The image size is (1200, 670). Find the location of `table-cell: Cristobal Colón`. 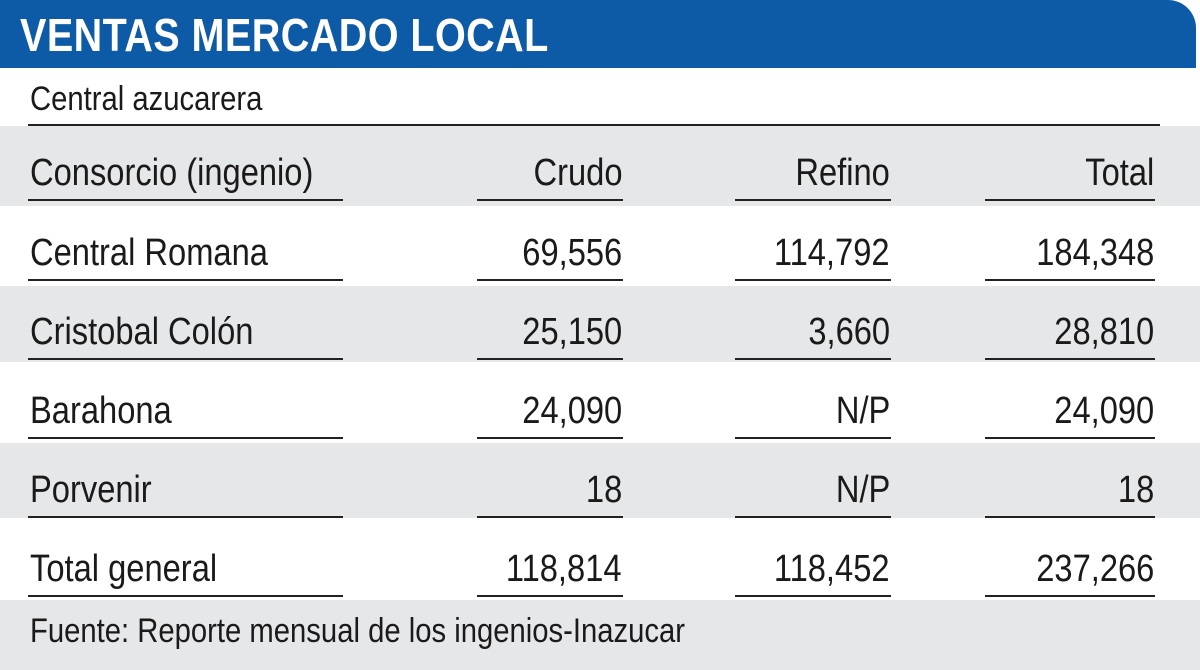

table-cell: Cristobal Colón is located at coordinates (142, 332).